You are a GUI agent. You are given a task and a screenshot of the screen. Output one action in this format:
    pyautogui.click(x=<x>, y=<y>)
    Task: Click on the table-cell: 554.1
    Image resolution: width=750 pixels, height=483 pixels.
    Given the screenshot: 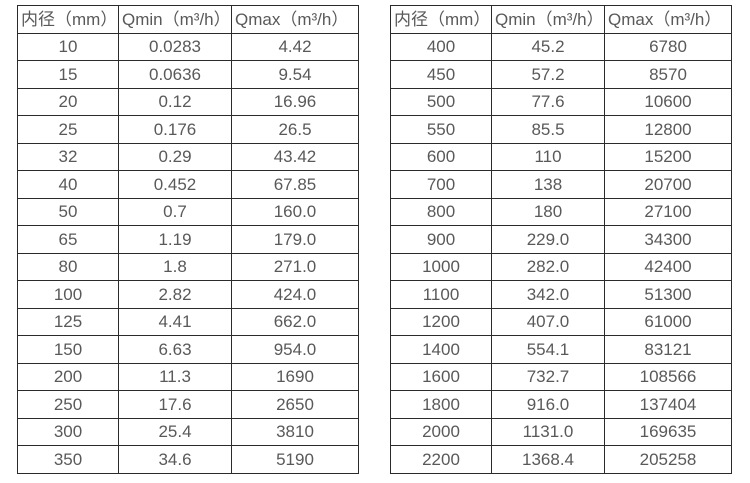 What is the action you would take?
    pyautogui.click(x=548, y=349)
    